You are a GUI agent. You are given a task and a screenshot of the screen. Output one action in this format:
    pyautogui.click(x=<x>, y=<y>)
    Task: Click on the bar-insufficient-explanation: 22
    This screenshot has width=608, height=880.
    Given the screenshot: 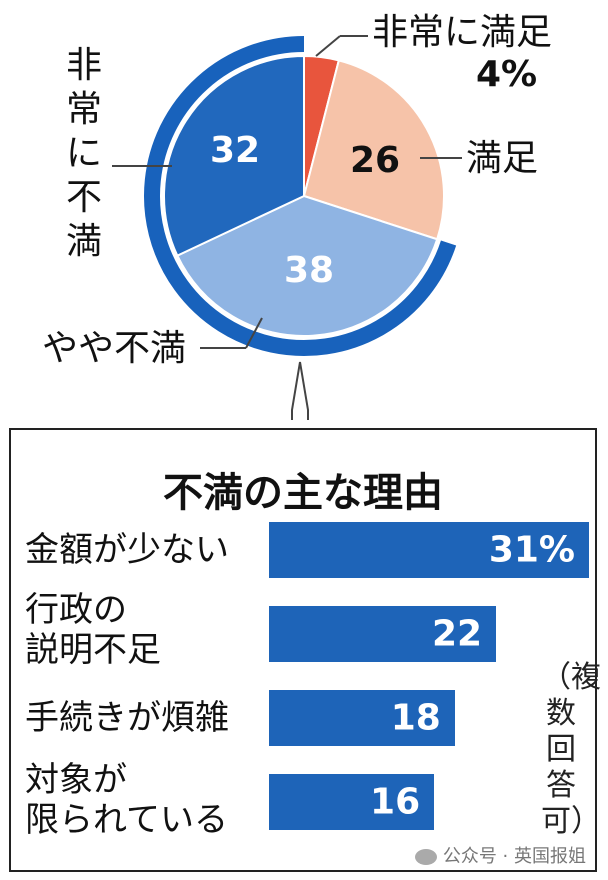 What is the action you would take?
    pyautogui.click(x=383, y=634)
    